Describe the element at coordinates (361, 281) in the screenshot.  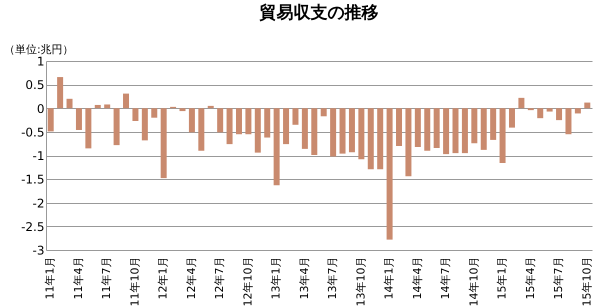
I see `x-tick-label: 13年10月` at that location.